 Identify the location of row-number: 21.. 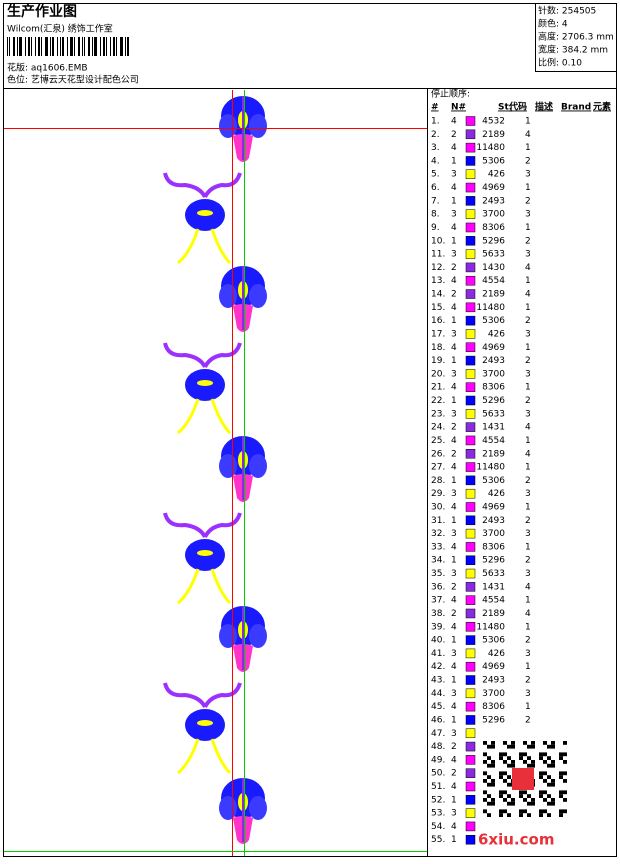
(438, 388).